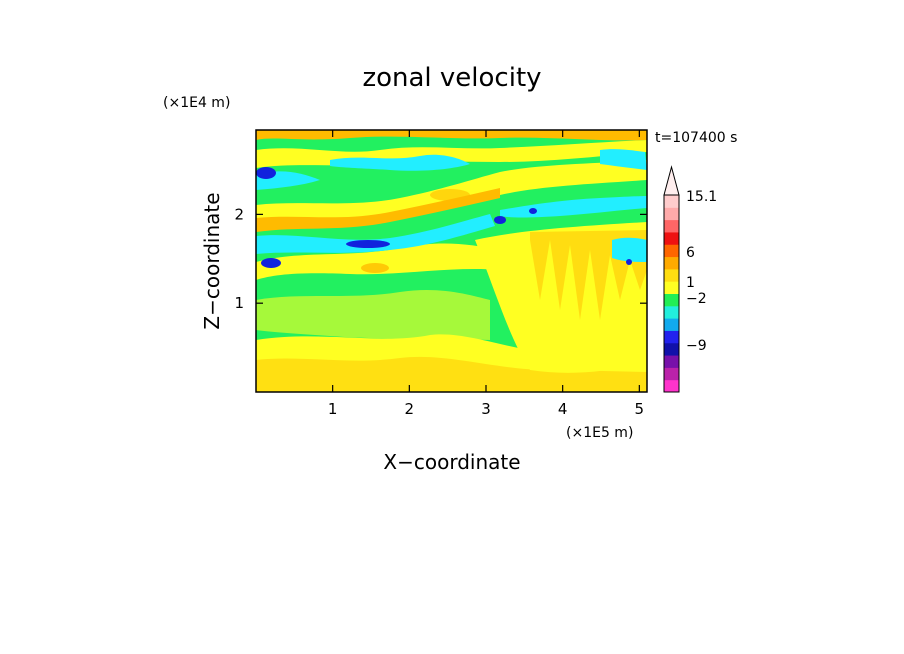  I want to click on x-unit-label: (×1E5 m), so click(599, 433).